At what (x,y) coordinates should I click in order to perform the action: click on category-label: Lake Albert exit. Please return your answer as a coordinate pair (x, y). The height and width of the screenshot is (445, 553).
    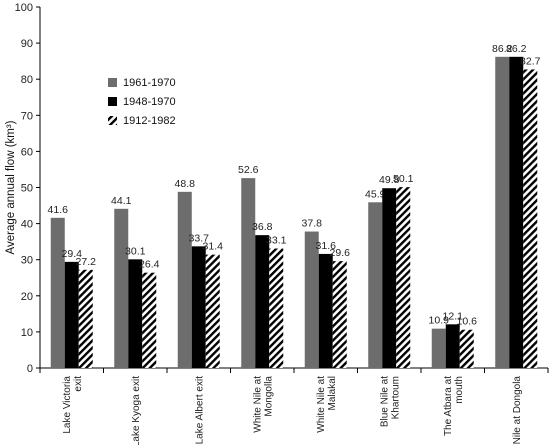
    Looking at the image, I should click on (199, 410).